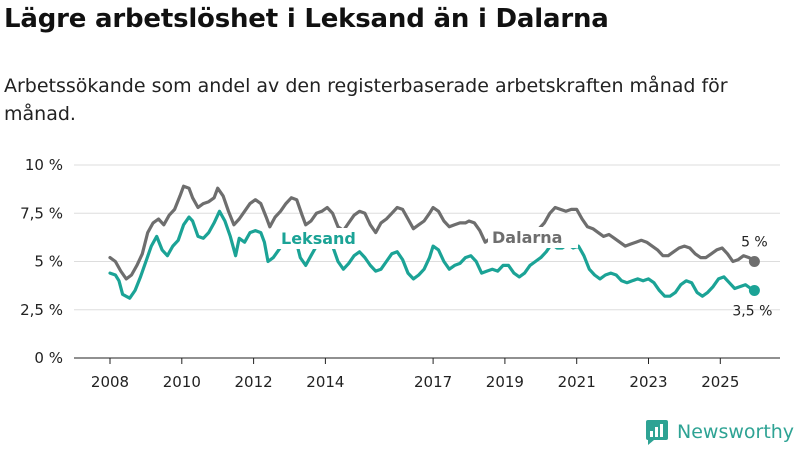  What do you see at coordinates (433, 382) in the screenshot?
I see `x-tick-label: 2017` at bounding box center [433, 382].